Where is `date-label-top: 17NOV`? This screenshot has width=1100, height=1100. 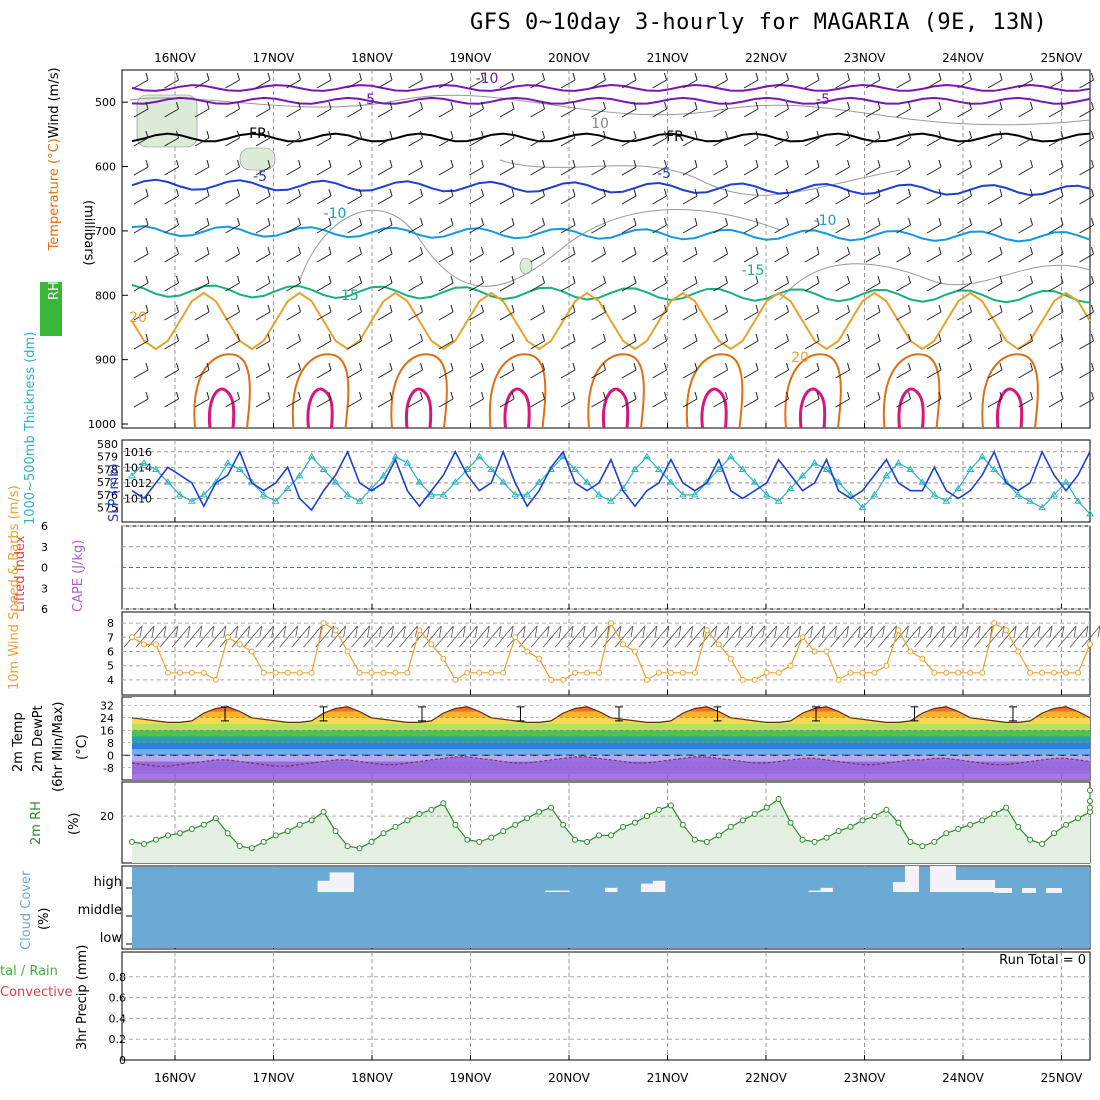
date-label-top: 17NOV is located at coordinates (274, 58).